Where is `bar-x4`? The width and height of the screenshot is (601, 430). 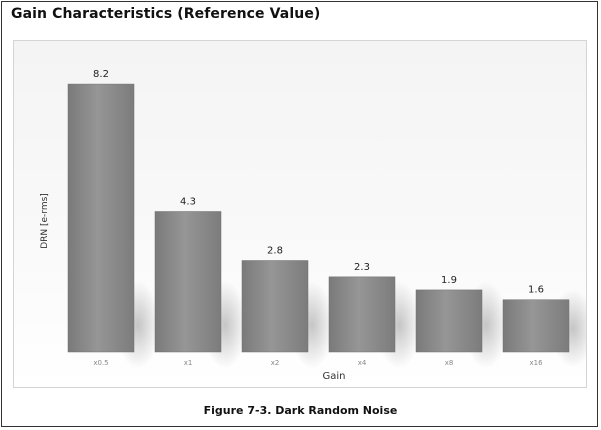
bar-x4 is located at coordinates (362, 314).